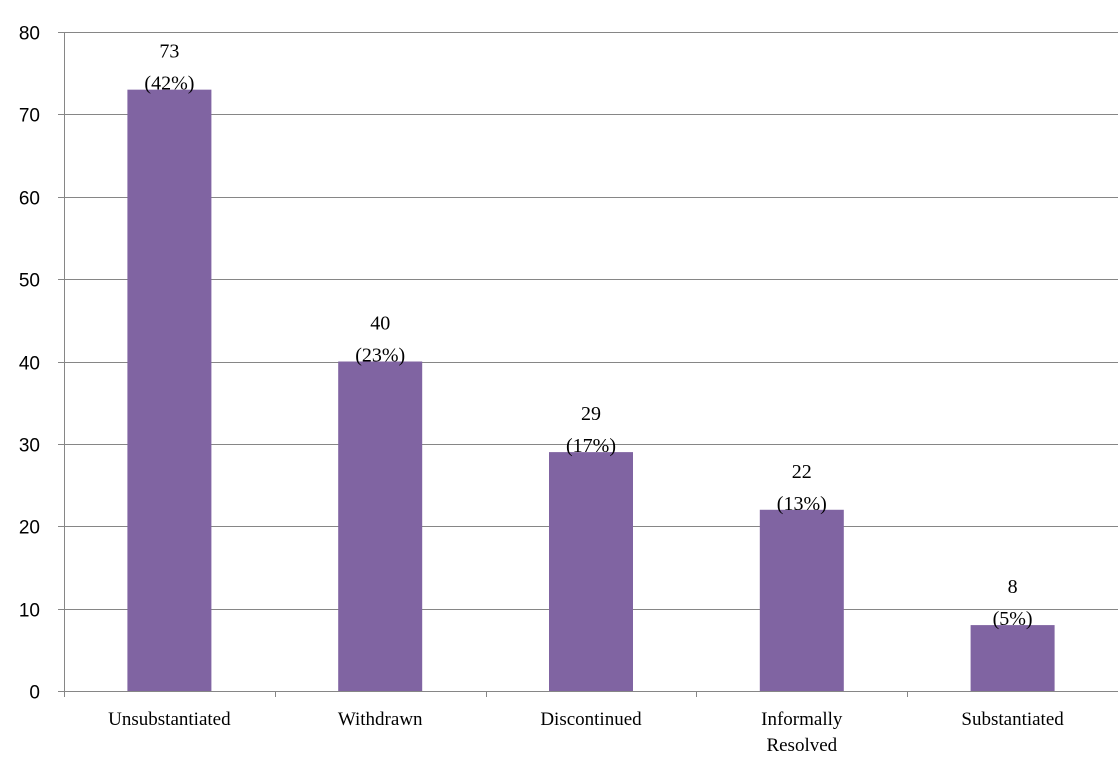 Image resolution: width=1118 pixels, height=759 pixels. What do you see at coordinates (802, 504) in the screenshot?
I see `data-label: (13%)` at bounding box center [802, 504].